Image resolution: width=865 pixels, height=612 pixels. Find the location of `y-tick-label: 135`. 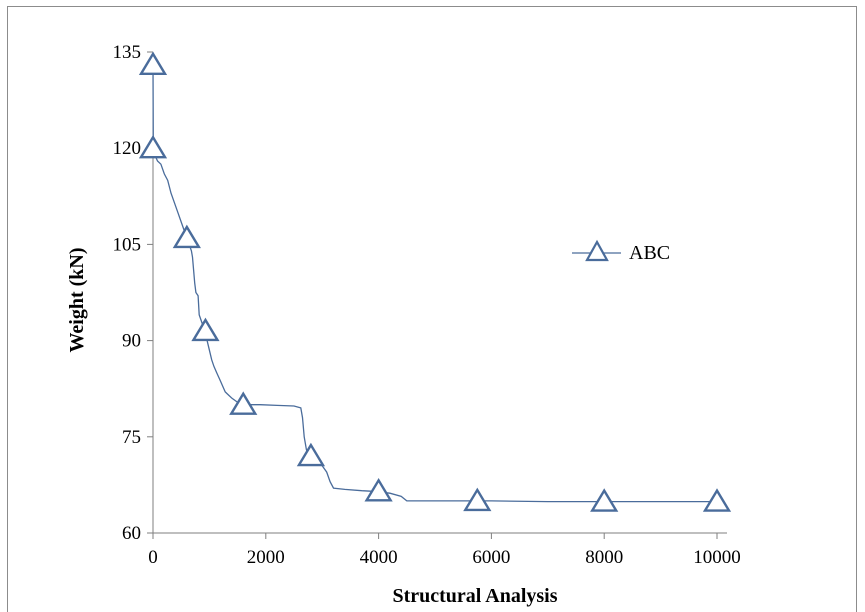

y-tick-label: 135 is located at coordinates (127, 52).